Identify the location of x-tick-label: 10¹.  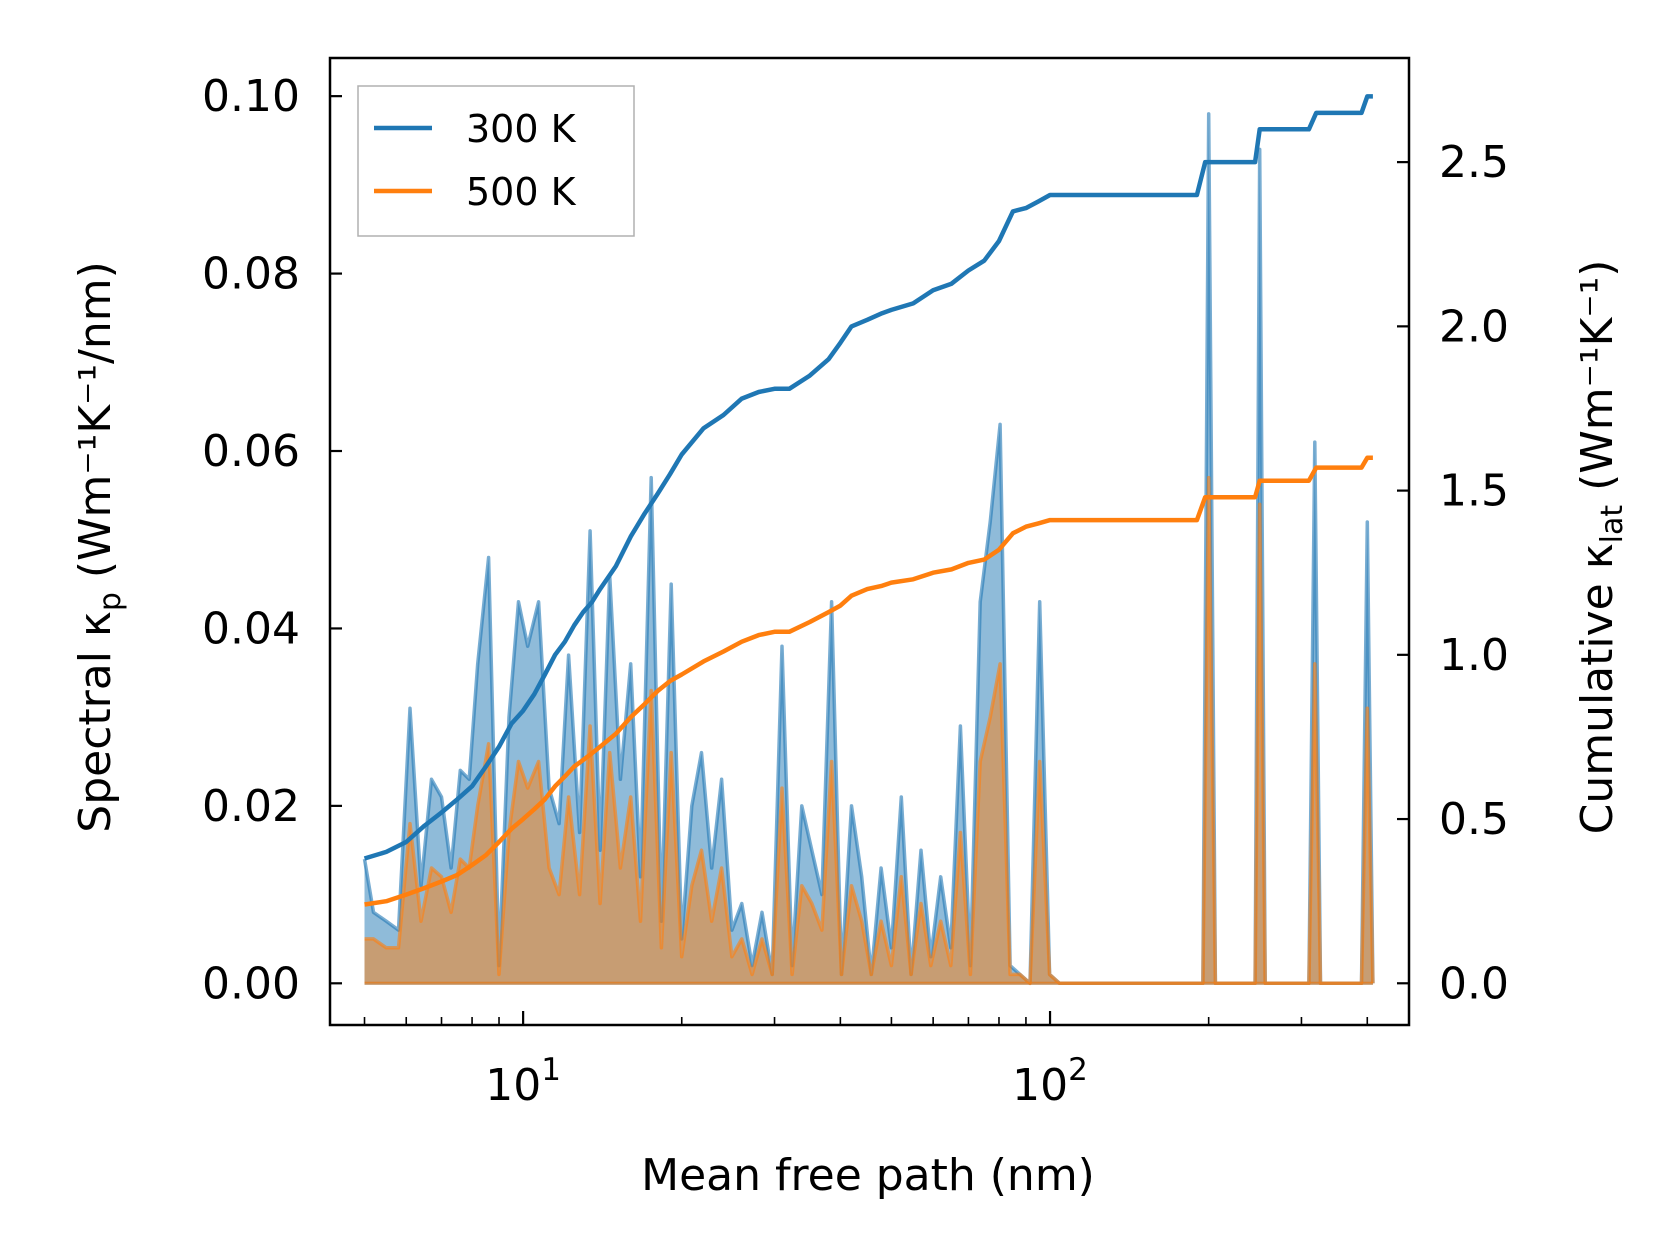
(523, 1081).